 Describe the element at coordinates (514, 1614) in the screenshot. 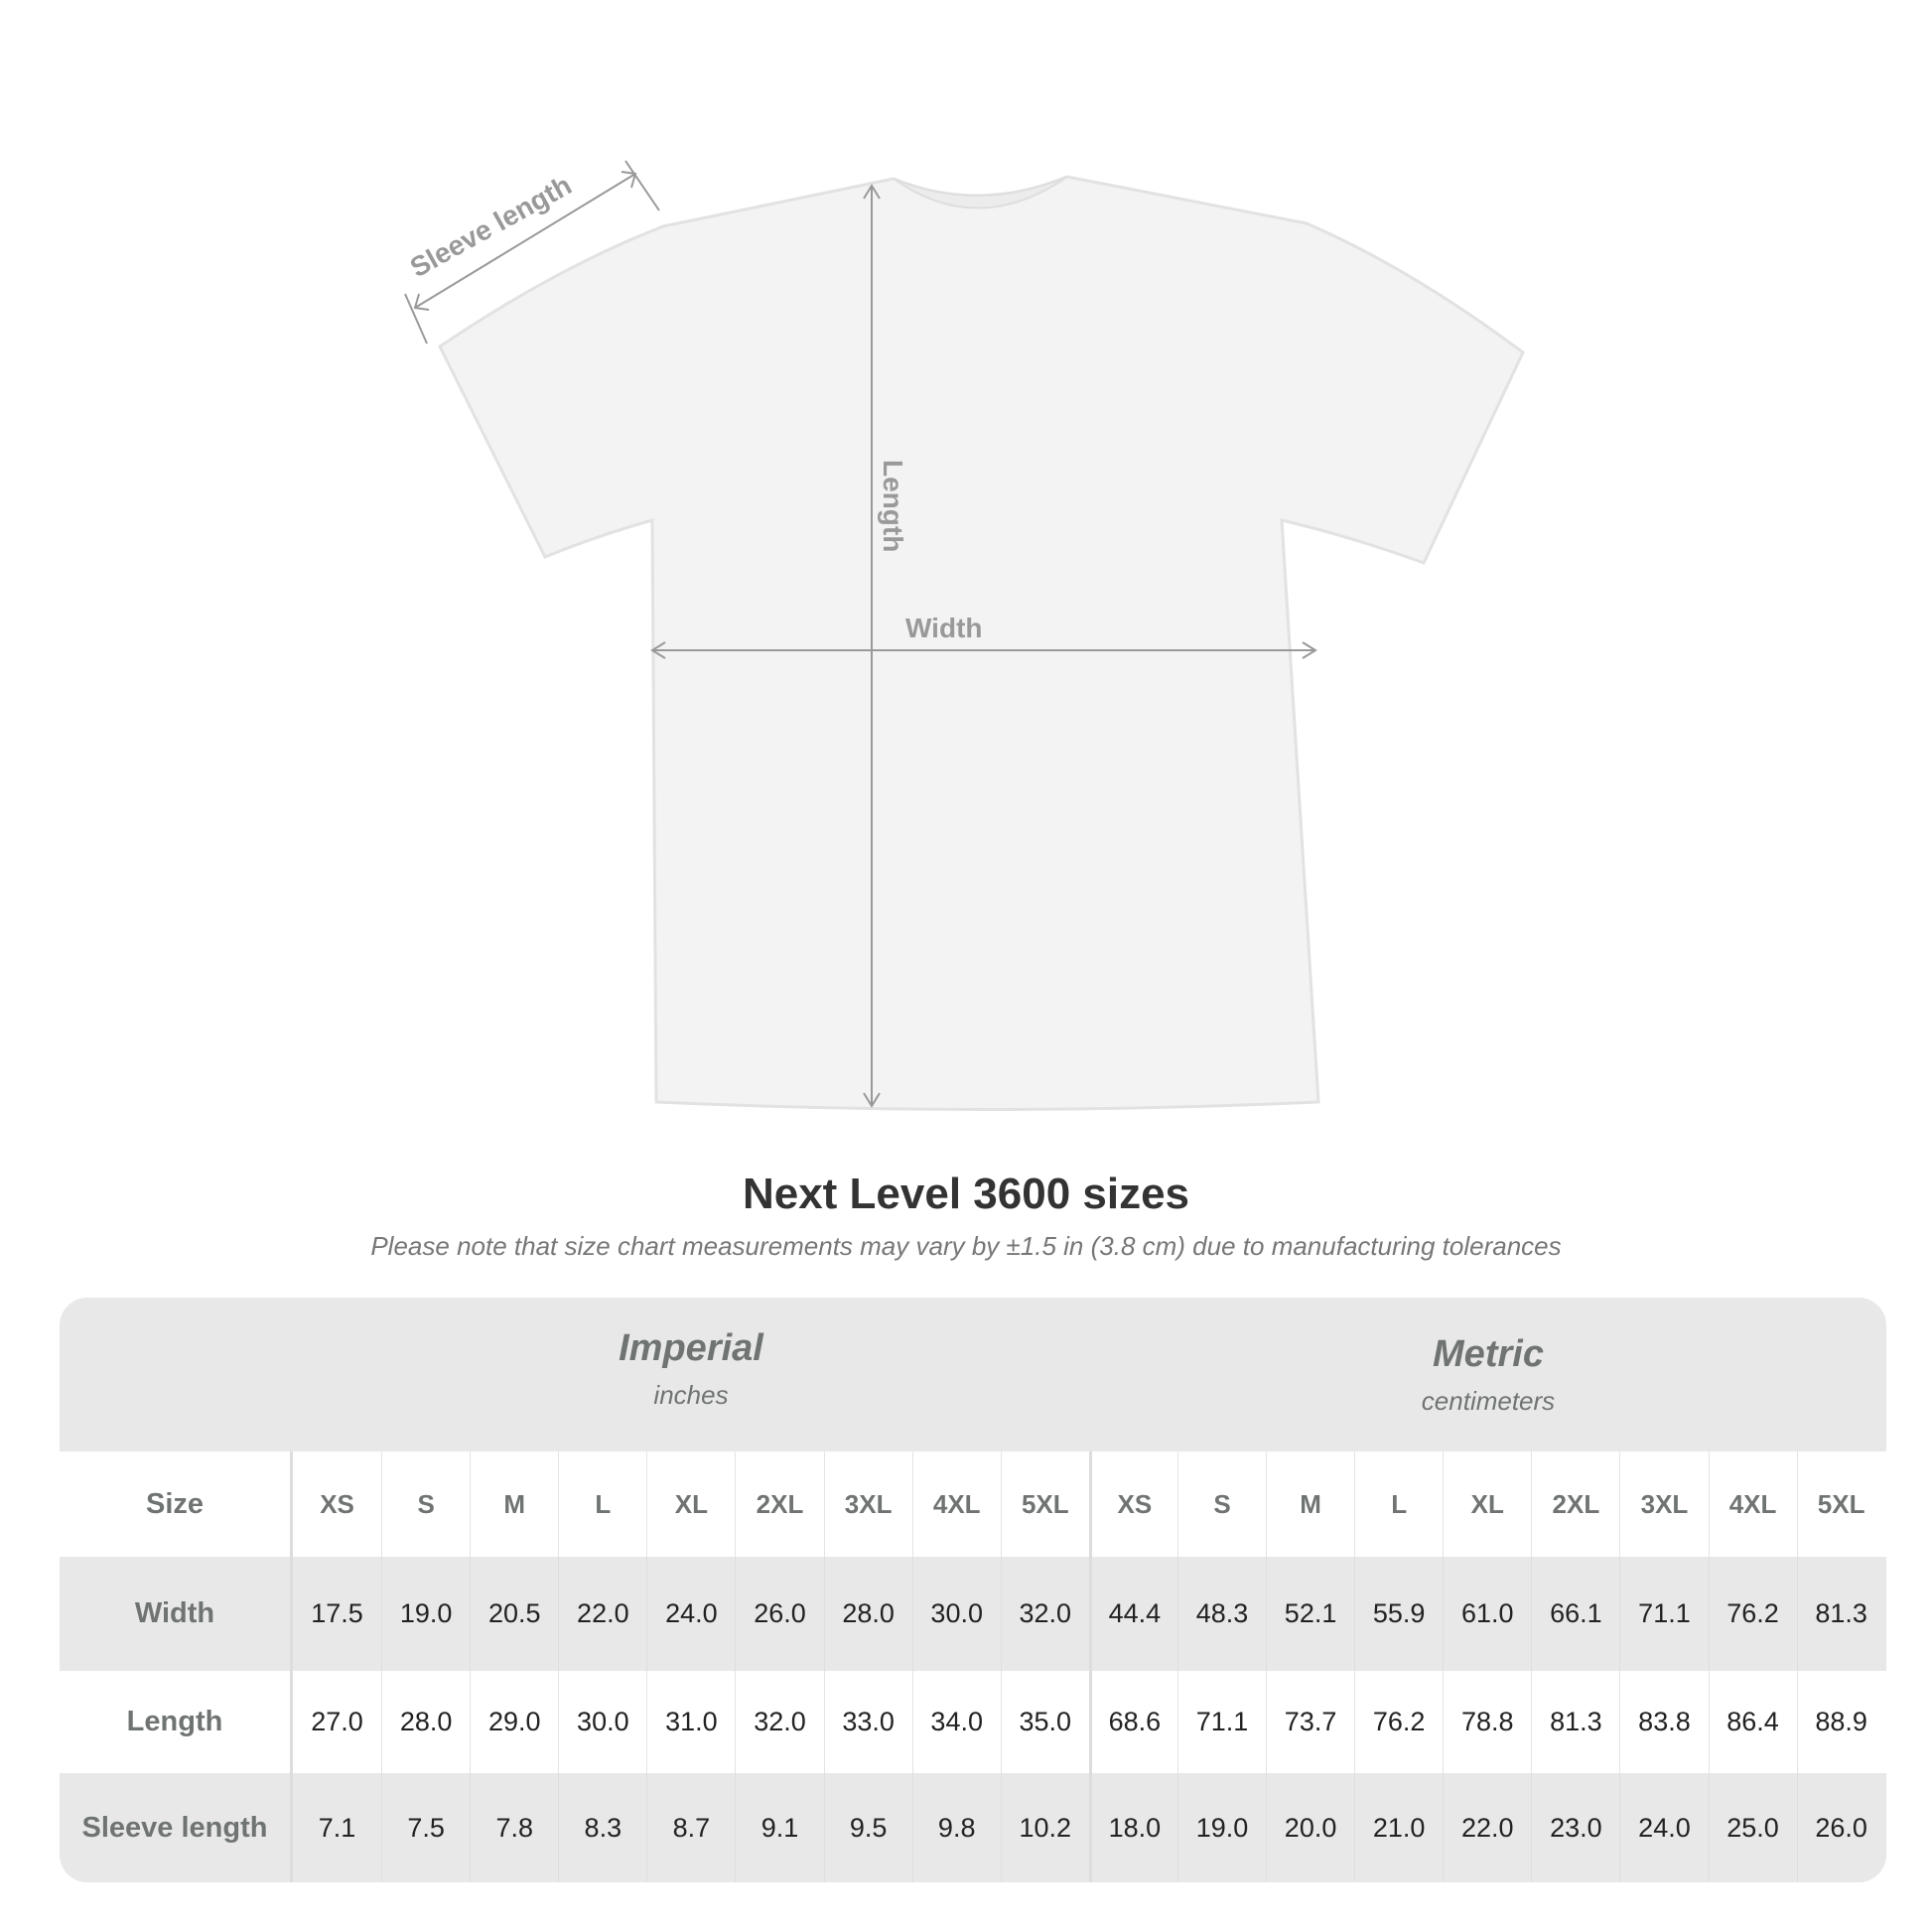

I see `imperial-cell: 20.5` at that location.